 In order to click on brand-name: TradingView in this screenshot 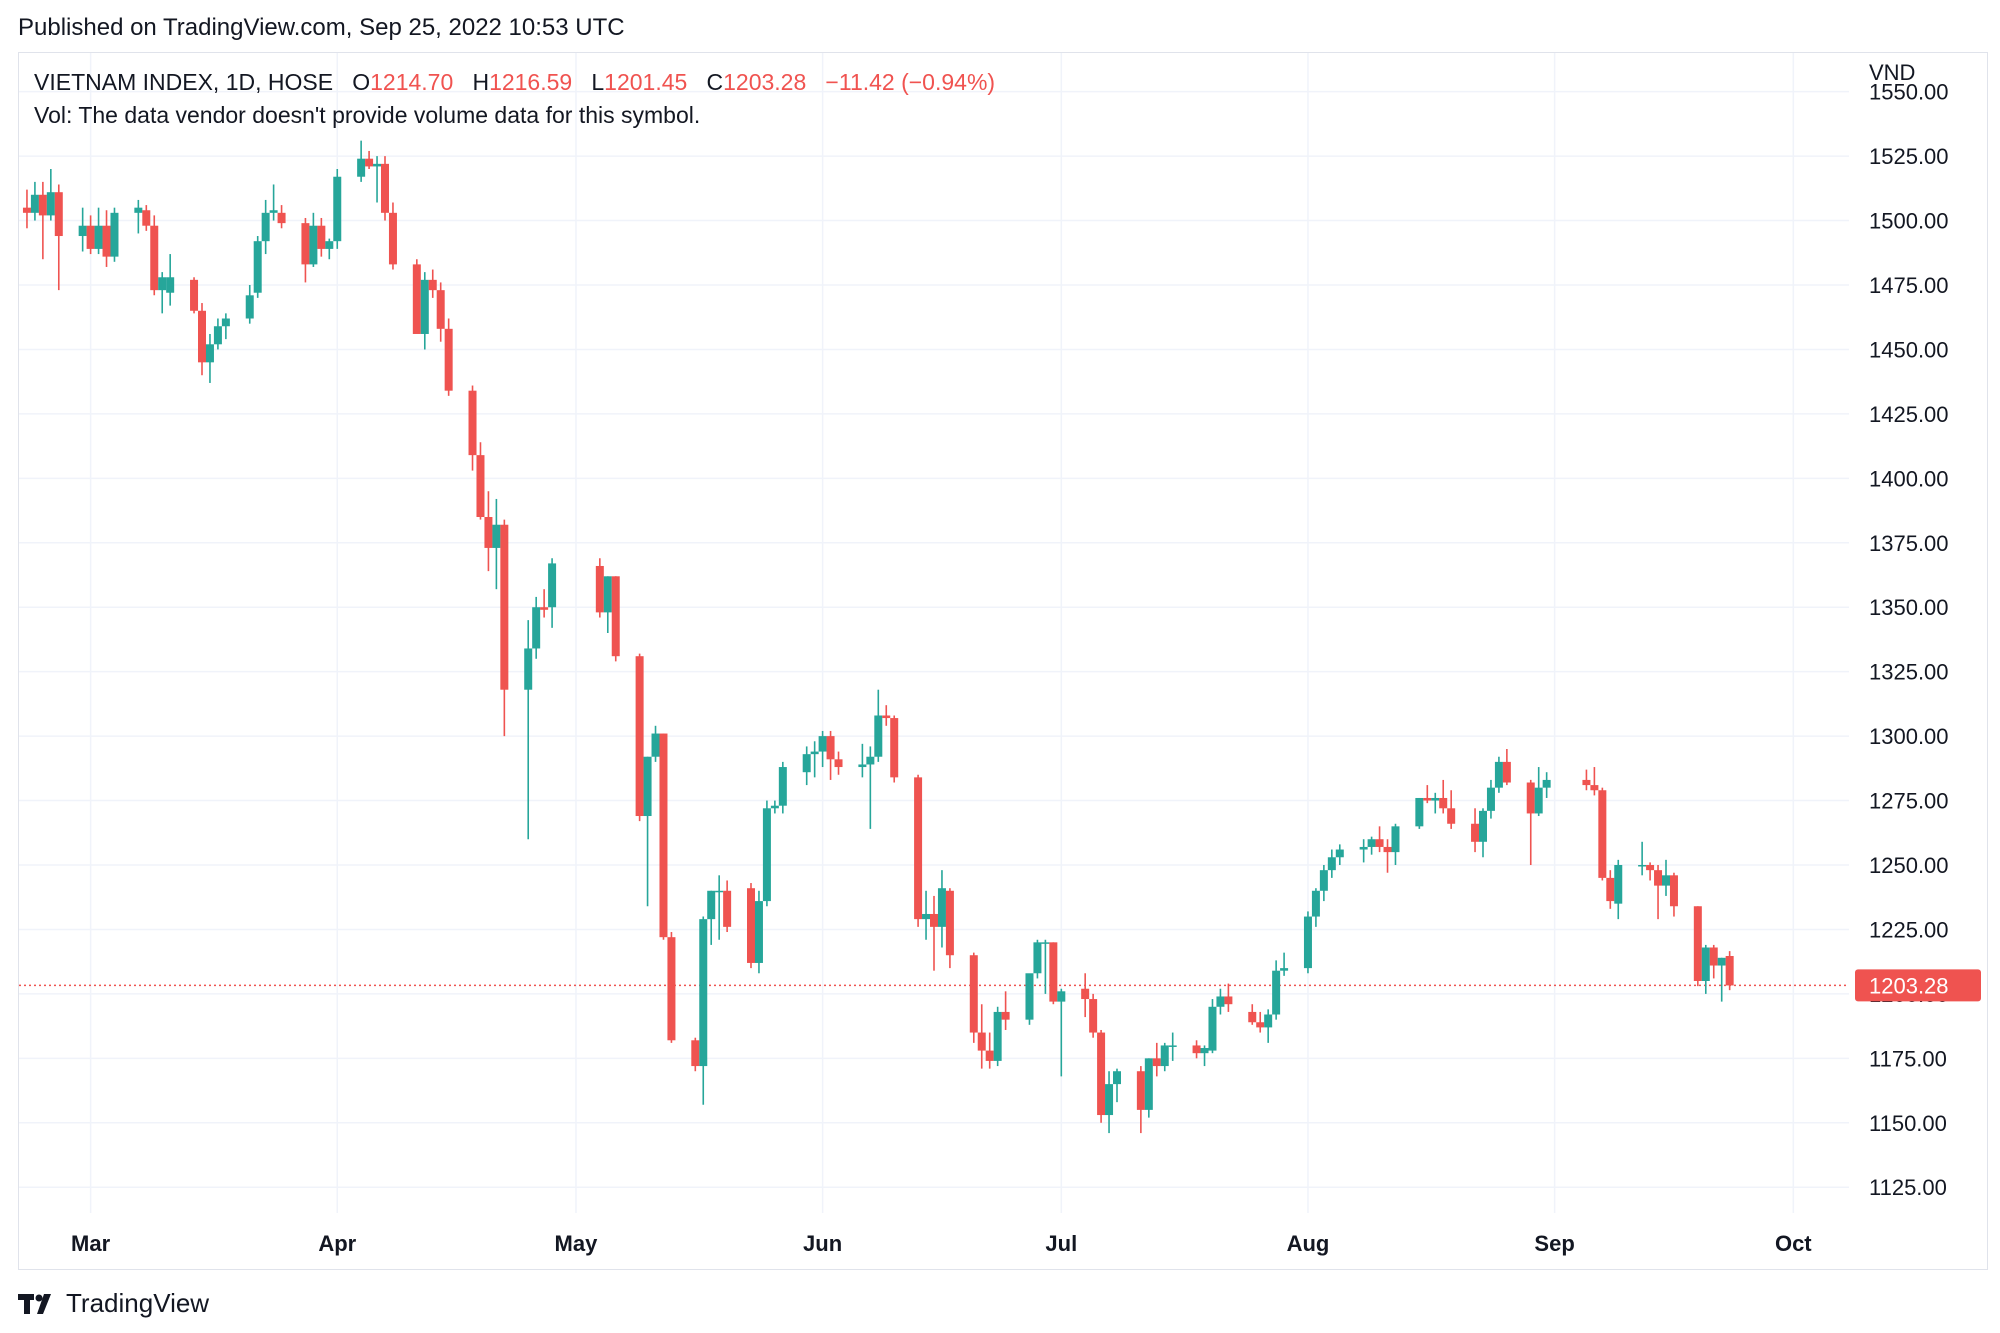, I will do `click(138, 1303)`.